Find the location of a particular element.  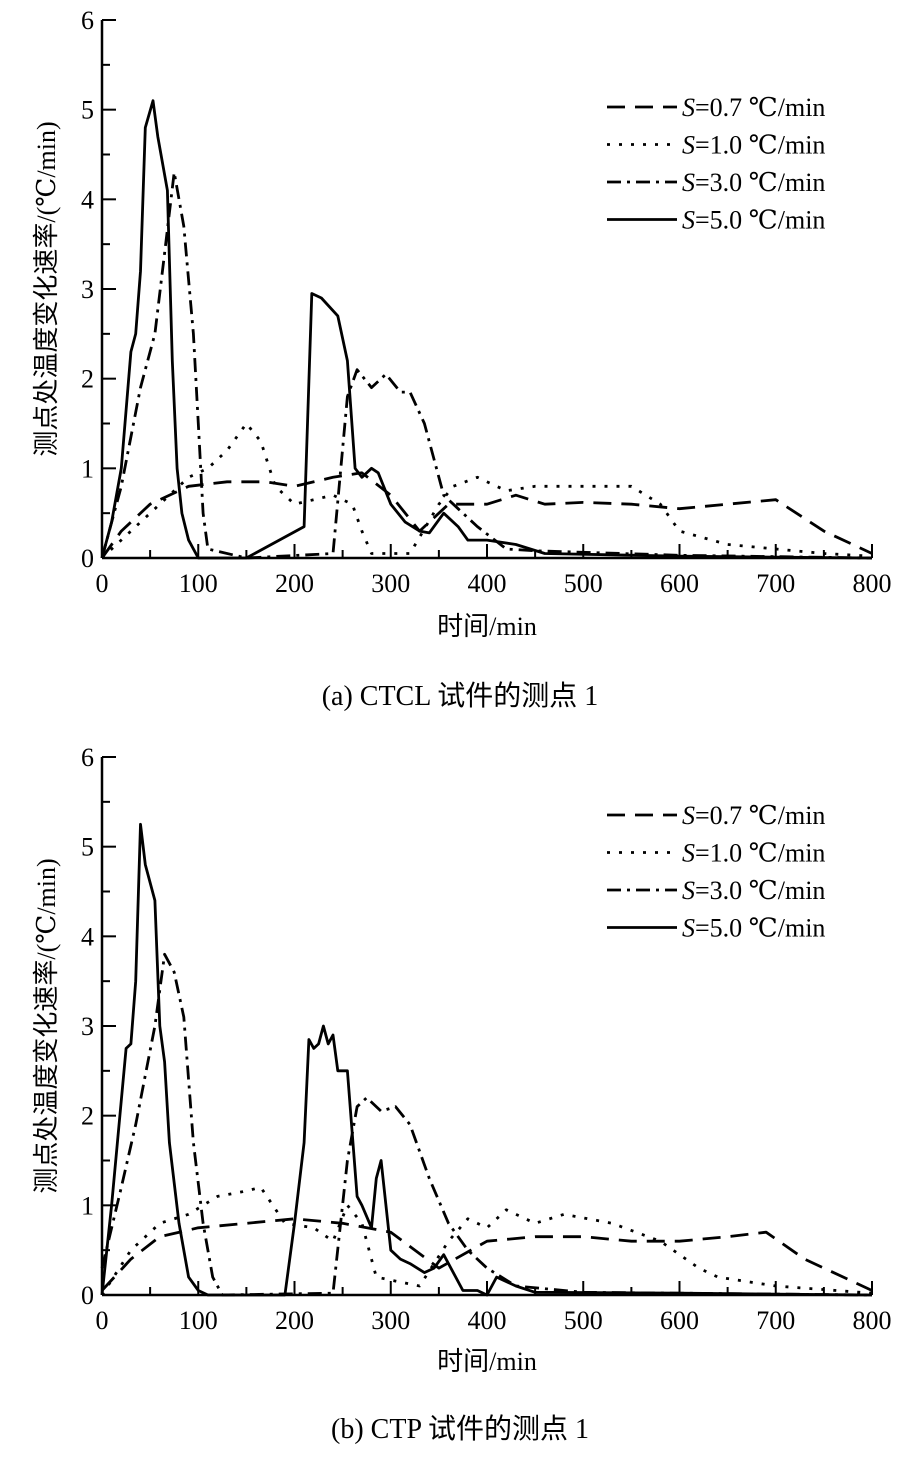

series-line-dotted is located at coordinates (487, 491).